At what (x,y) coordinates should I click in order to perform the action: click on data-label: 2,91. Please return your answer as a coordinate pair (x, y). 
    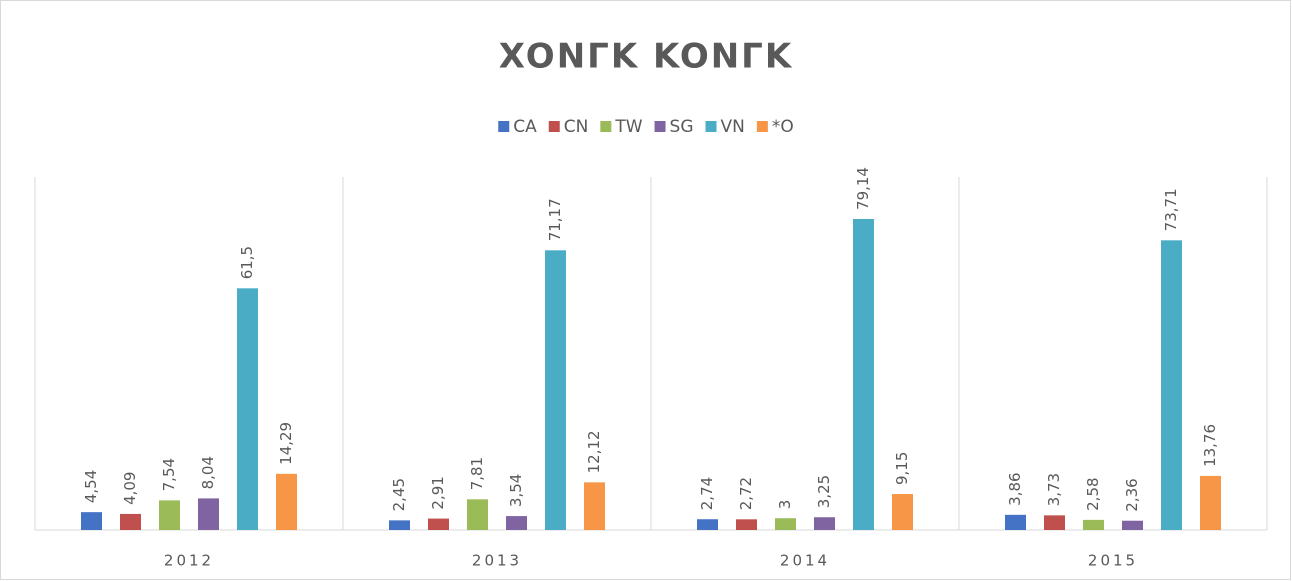
    Looking at the image, I should click on (438, 492).